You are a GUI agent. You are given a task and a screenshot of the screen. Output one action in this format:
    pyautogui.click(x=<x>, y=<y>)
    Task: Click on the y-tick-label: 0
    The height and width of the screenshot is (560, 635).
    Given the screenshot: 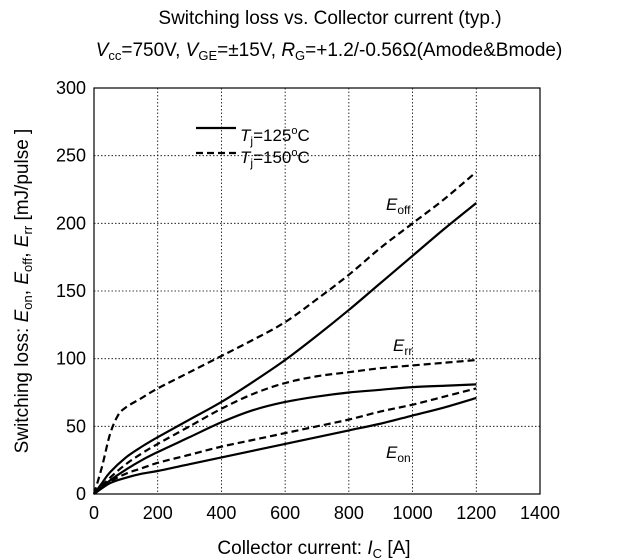 What is the action you would take?
    pyautogui.click(x=81, y=494)
    